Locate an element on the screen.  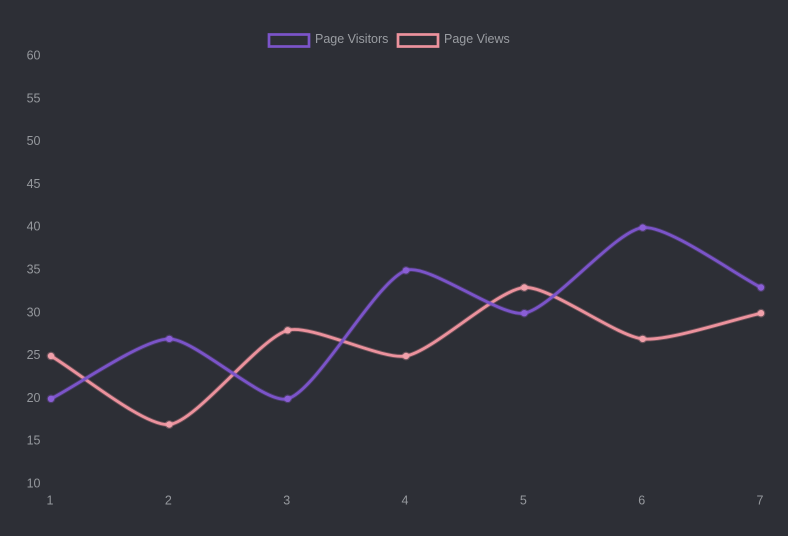
svg-text: 60 is located at coordinates (34, 56).